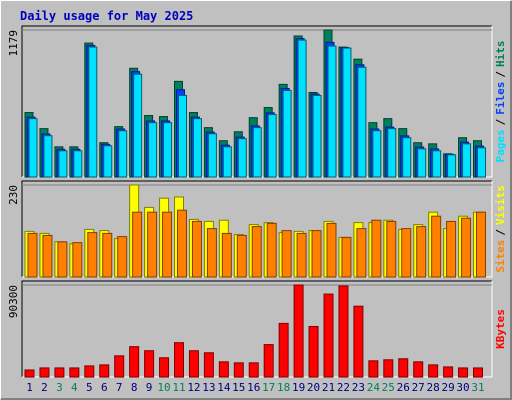  Describe the element at coordinates (178, 387) in the screenshot. I see `x-tick-label: 11` at that location.